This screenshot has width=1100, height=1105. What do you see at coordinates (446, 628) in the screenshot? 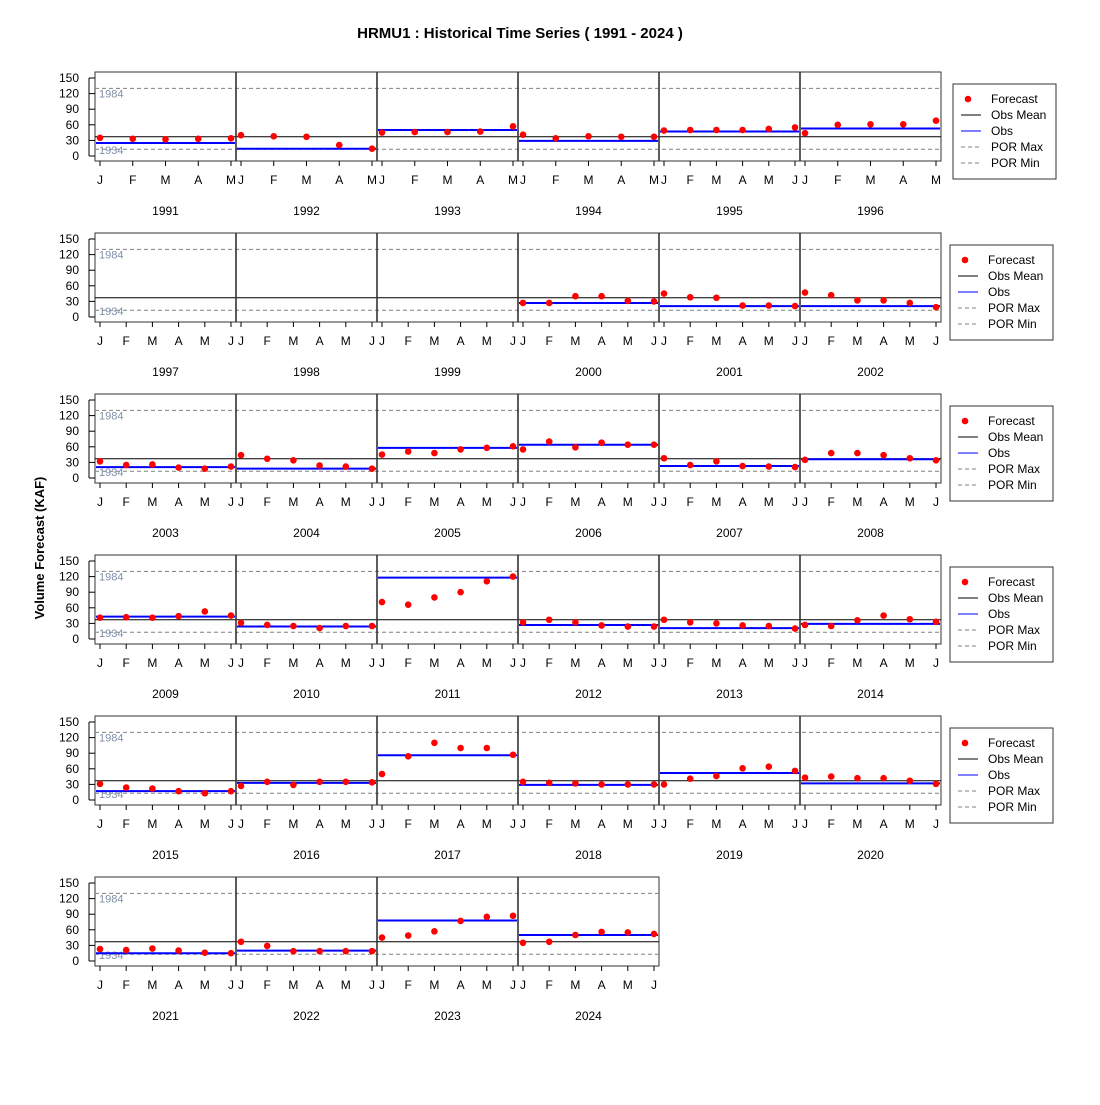
I see `year-panel: J F M A M J 2011` at bounding box center [446, 628].